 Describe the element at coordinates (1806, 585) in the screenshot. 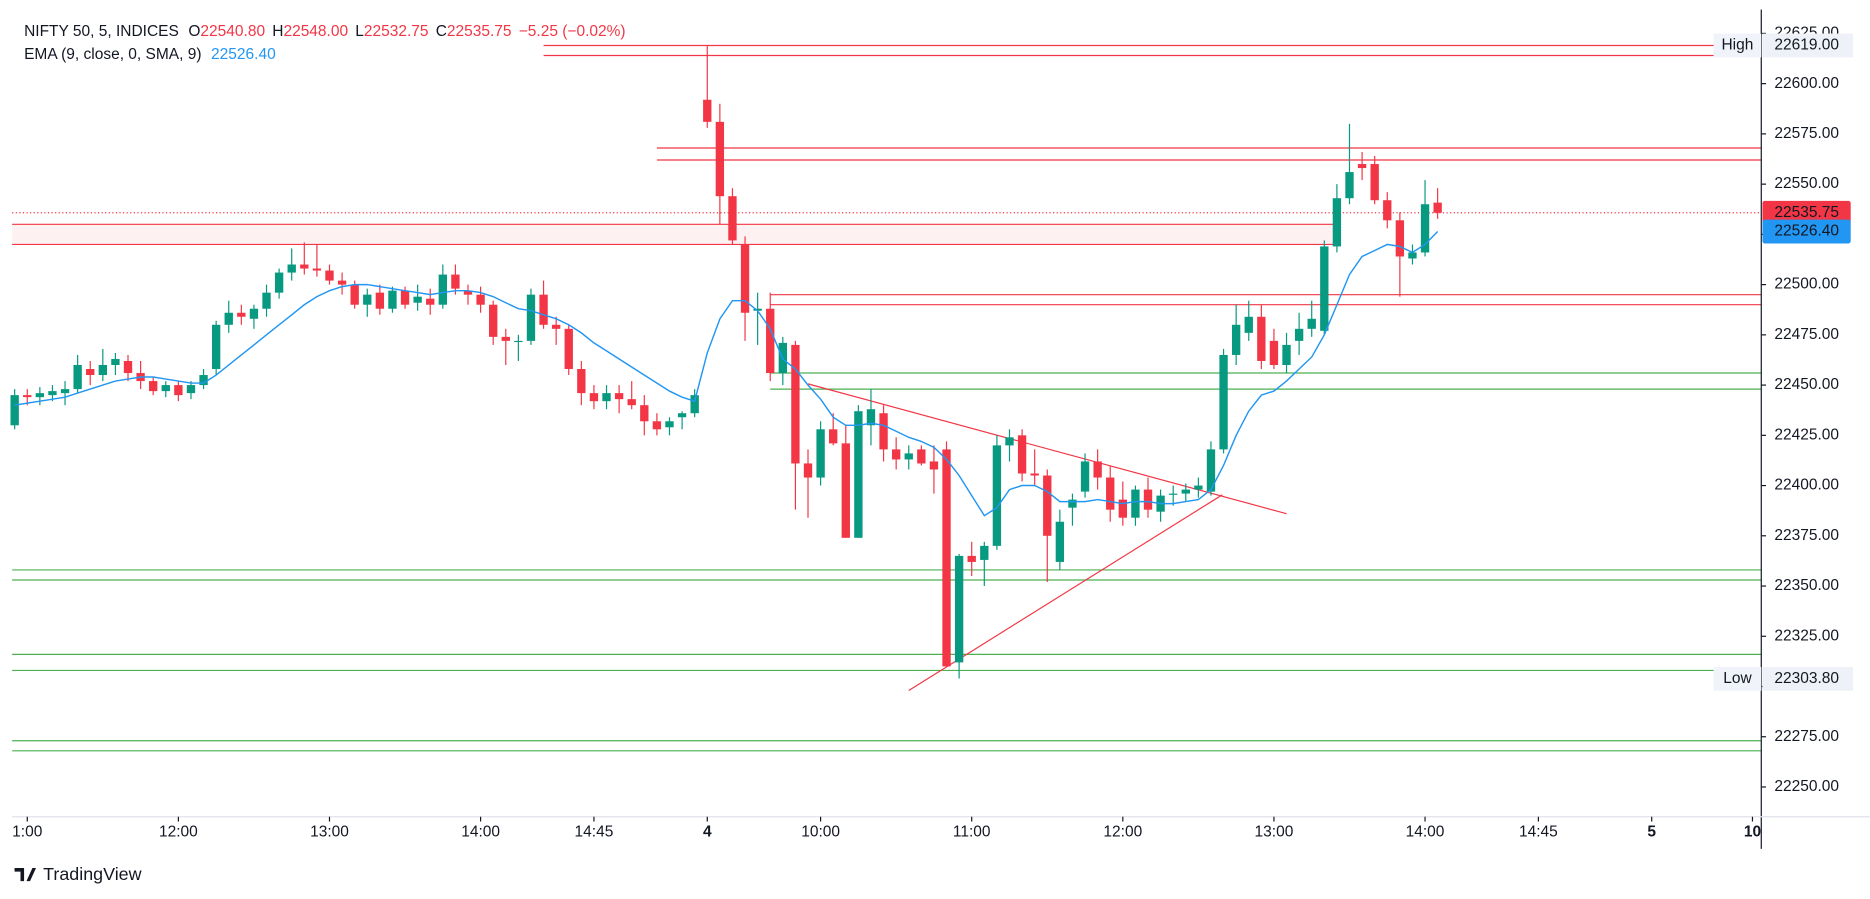

I see `y-tick-label: 22350.00` at that location.